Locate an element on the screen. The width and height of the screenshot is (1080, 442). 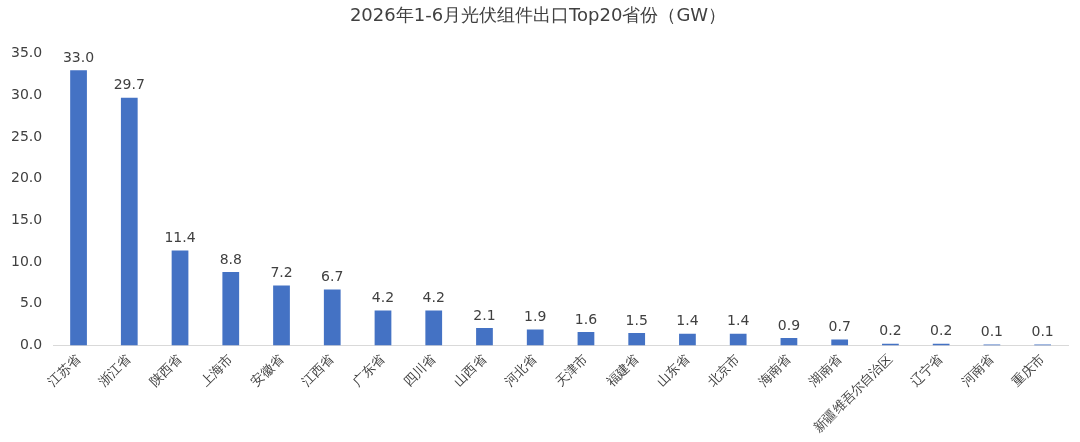
x-tick-label: 海南省 is located at coordinates (774, 370).